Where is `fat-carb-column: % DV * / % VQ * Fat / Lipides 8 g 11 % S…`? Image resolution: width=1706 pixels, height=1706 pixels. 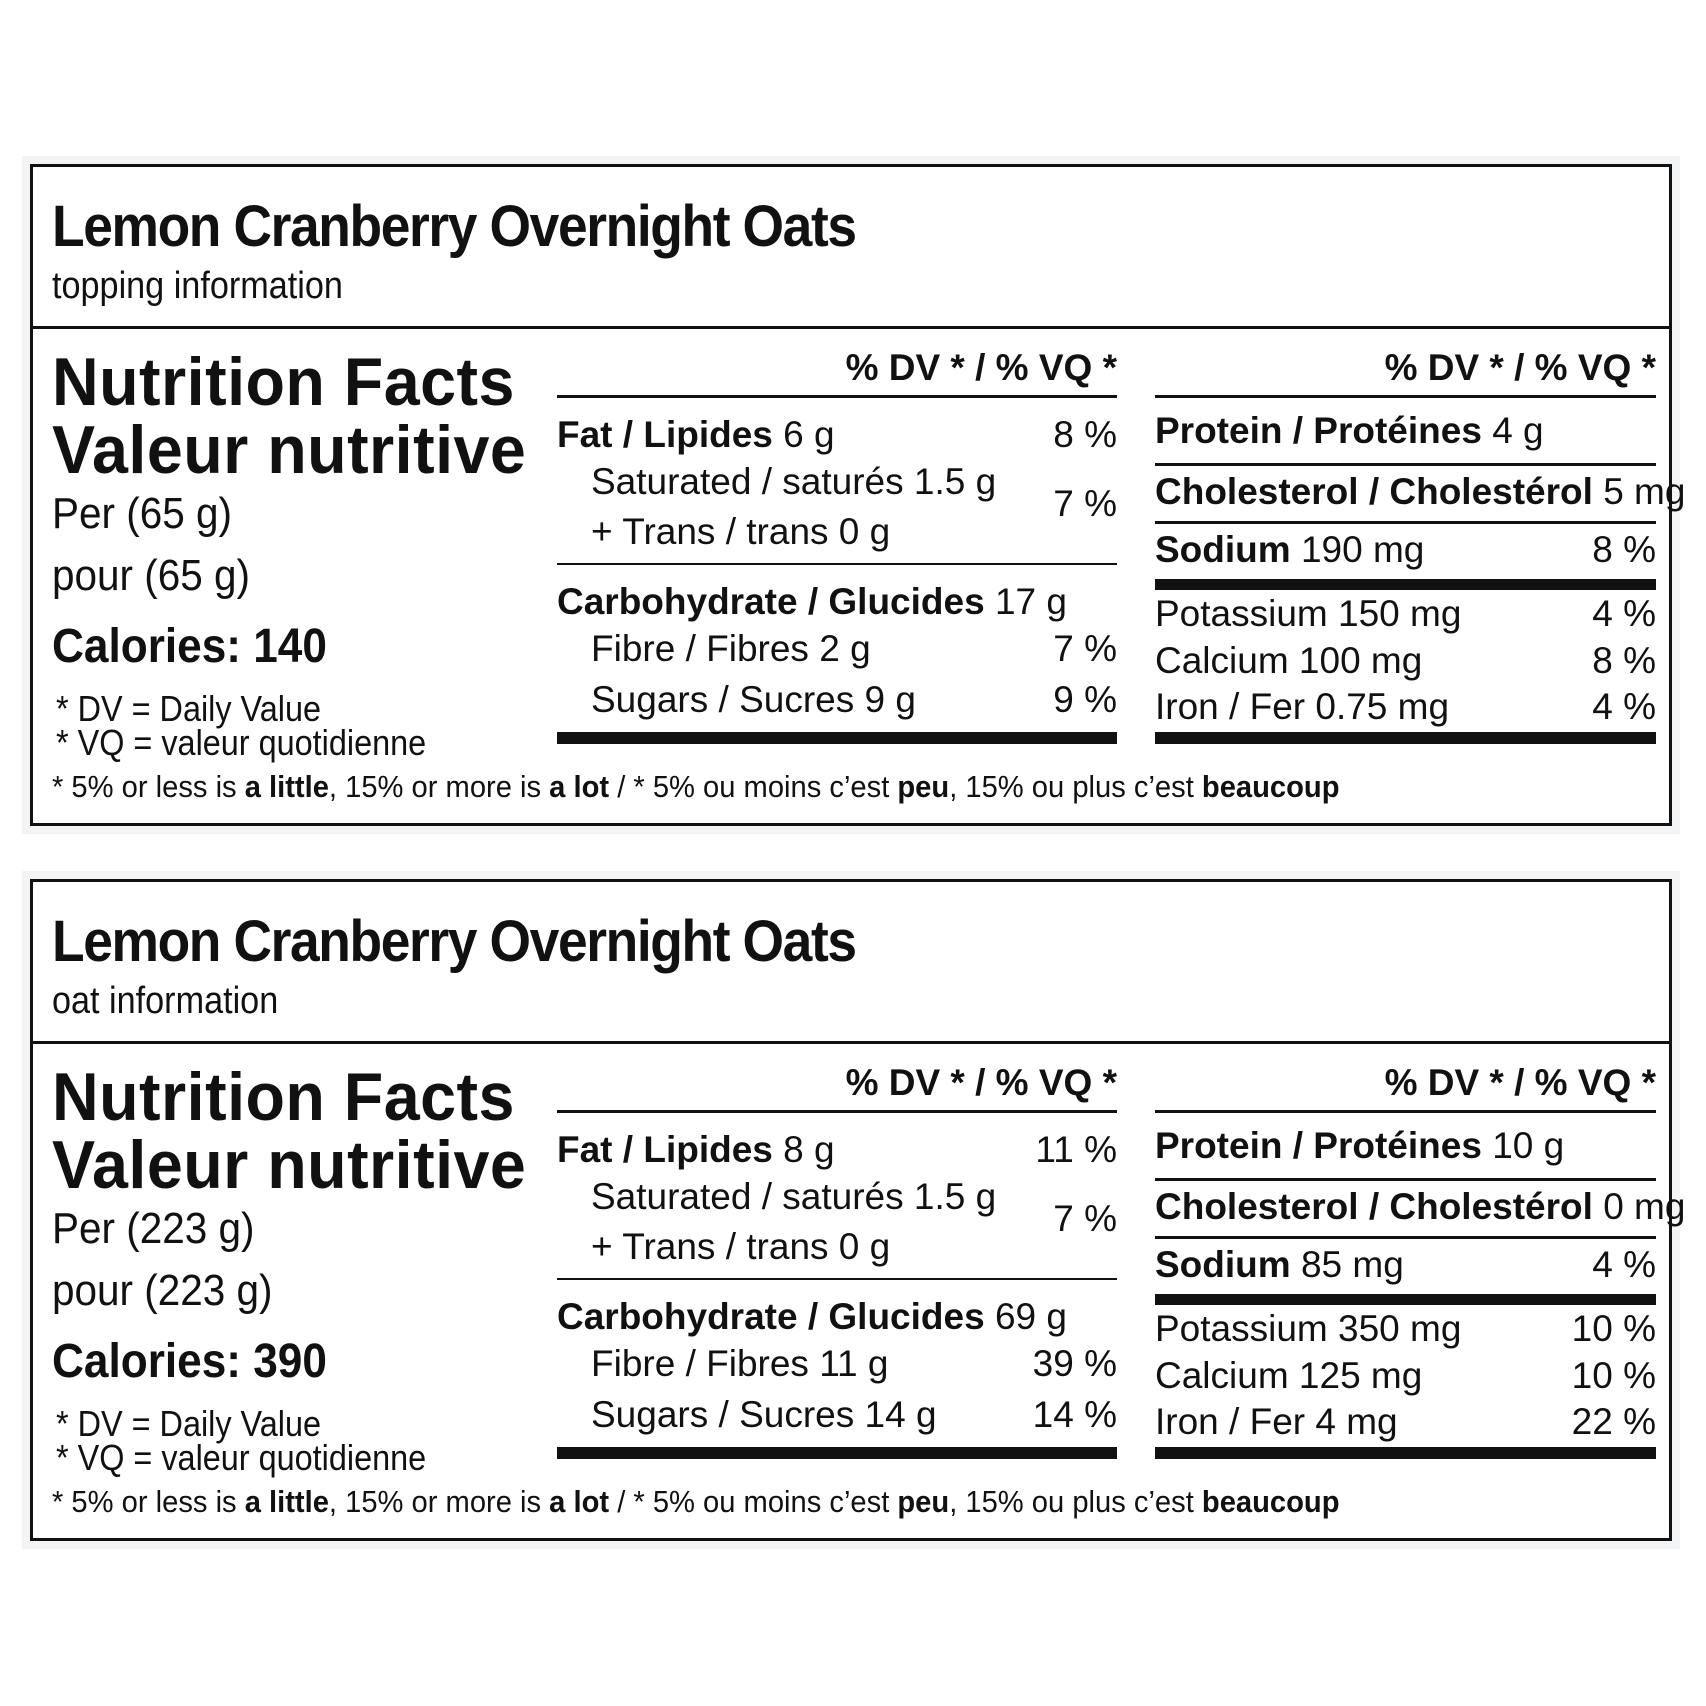 fat-carb-column: % DV * / % VQ * Fat / Lipides 8 g 11 % S… is located at coordinates (837, 1291).